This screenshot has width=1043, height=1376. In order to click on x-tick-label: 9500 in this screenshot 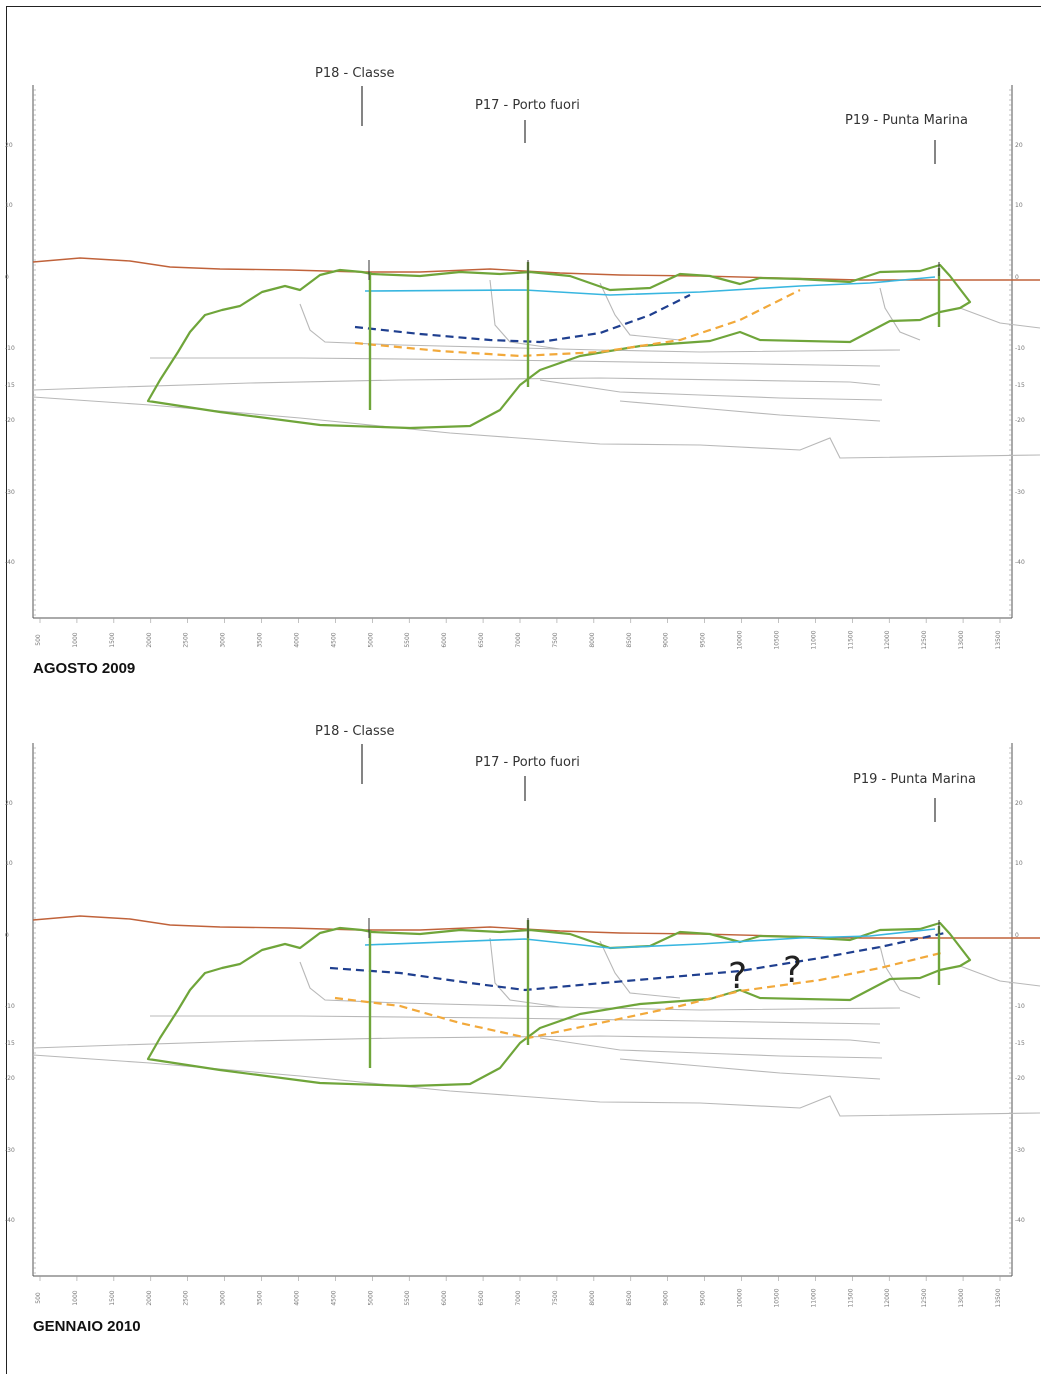, I will do `click(703, 1297)`.